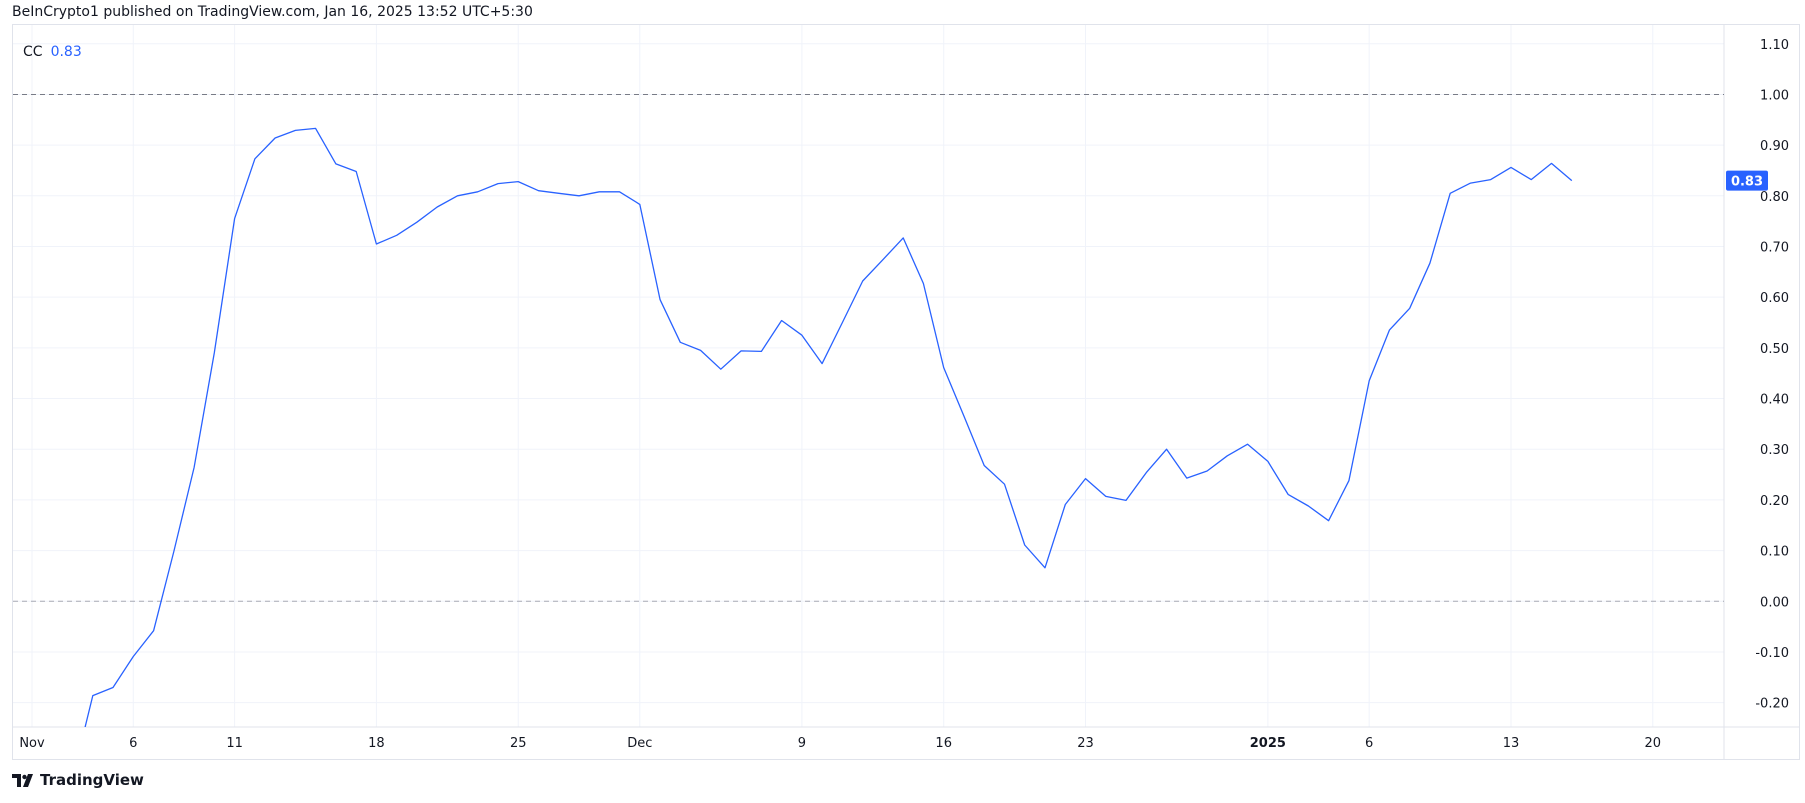 Image resolution: width=1805 pixels, height=803 pixels. I want to click on x-tick-label: 16, so click(943, 743).